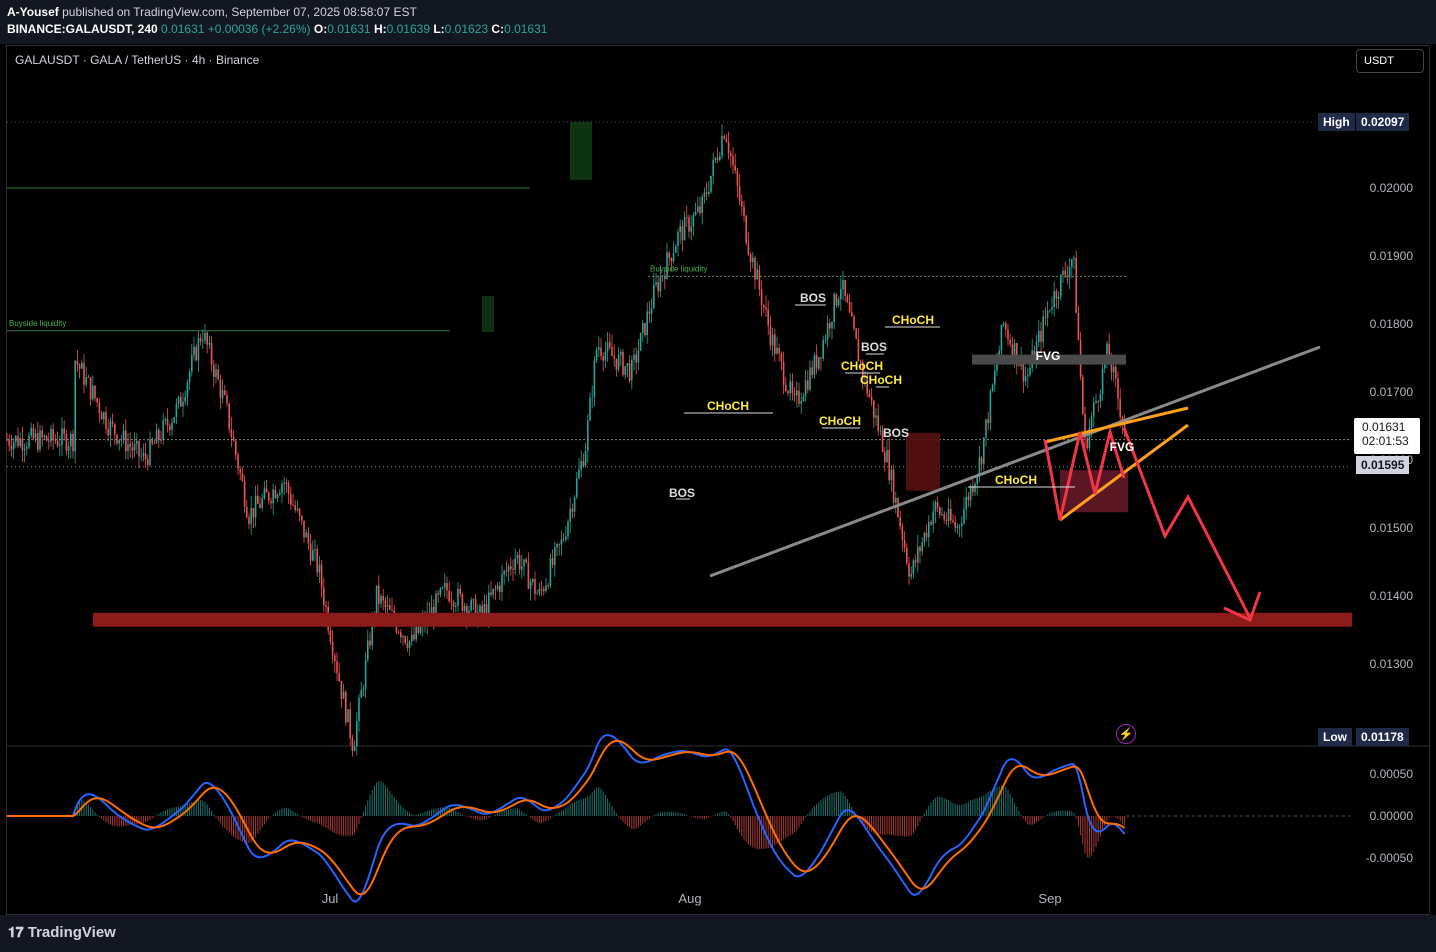  What do you see at coordinates (689, 898) in the screenshot?
I see `x-tick-label: Aug` at bounding box center [689, 898].